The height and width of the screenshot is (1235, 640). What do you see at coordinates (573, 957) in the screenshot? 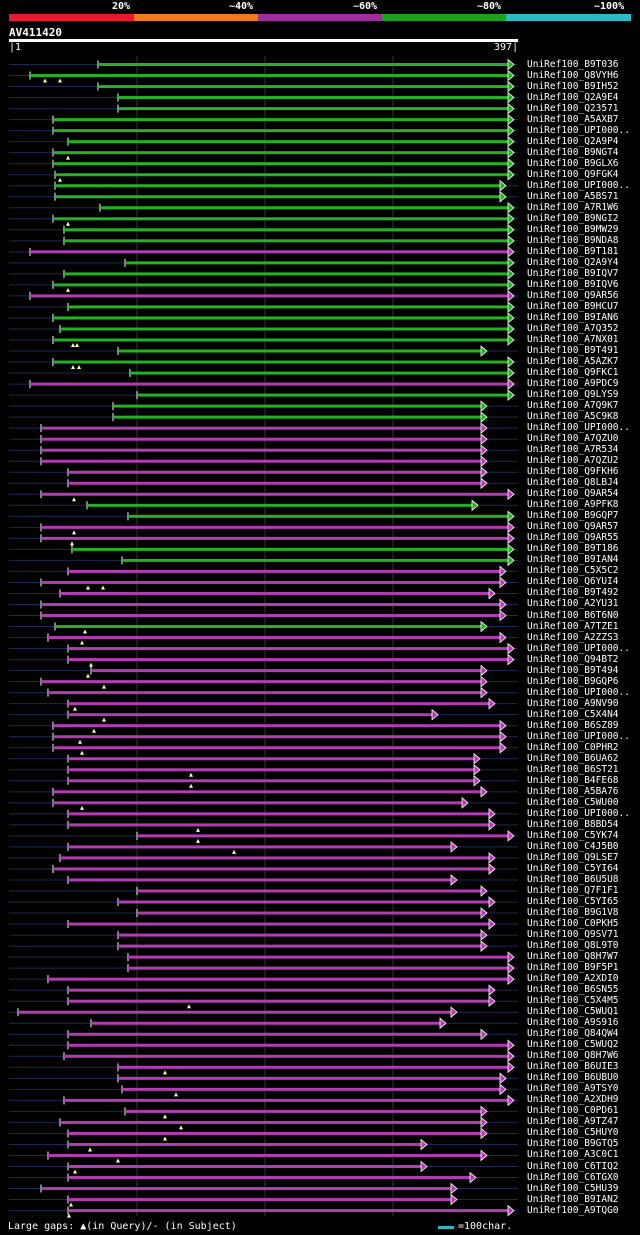
I see `hit-label: UniRef100_Q8H7W7` at bounding box center [573, 957].